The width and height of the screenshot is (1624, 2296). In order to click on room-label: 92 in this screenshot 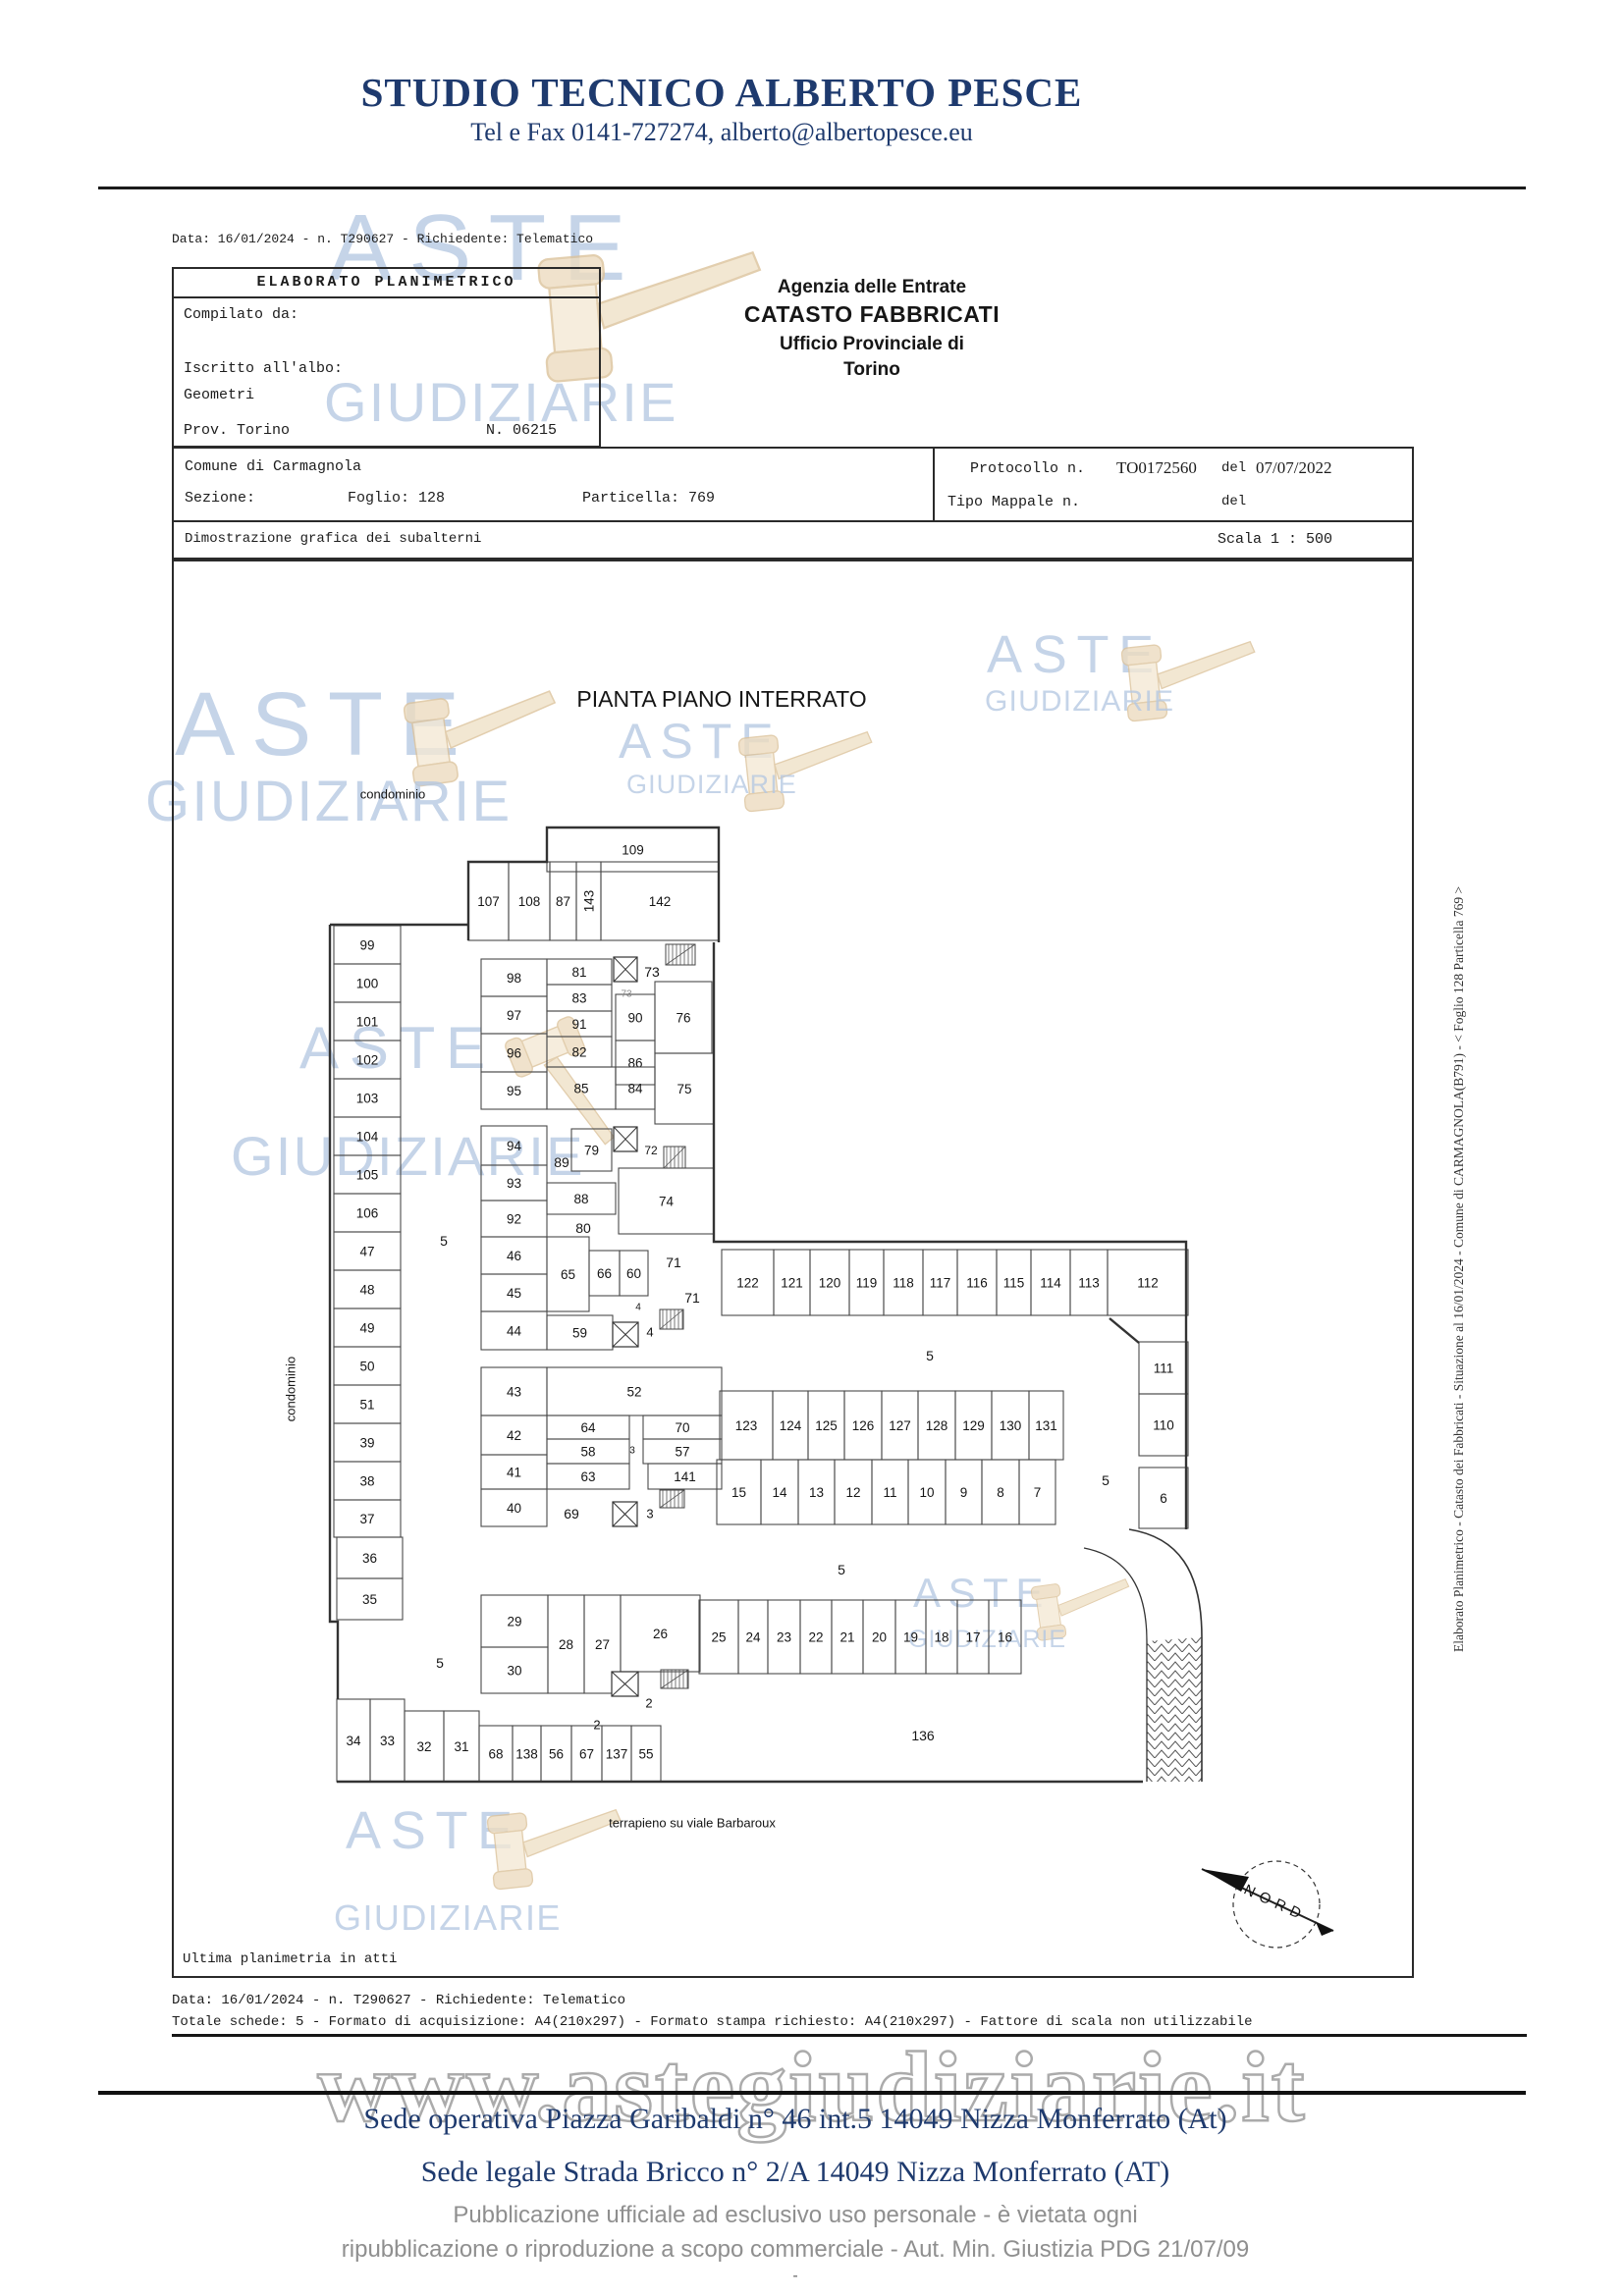, I will do `click(514, 1218)`.